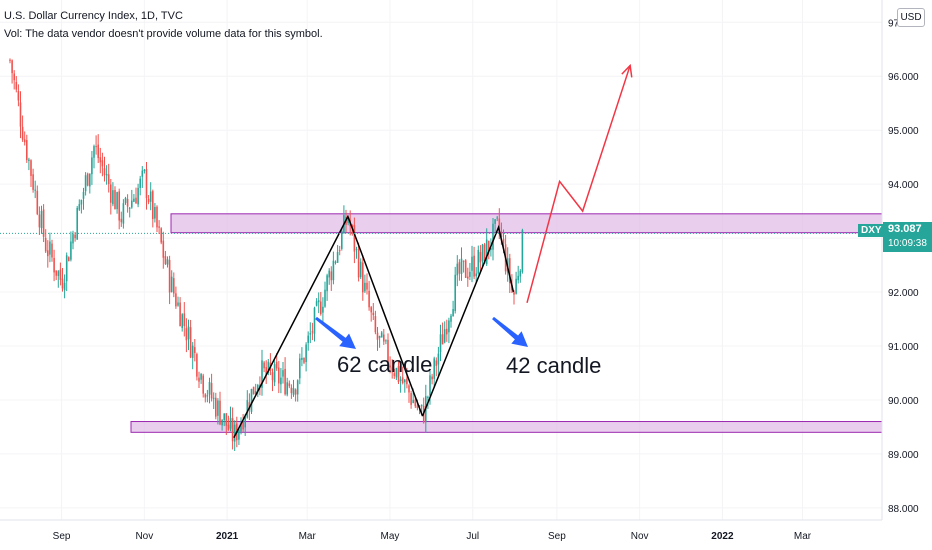 Image resolution: width=932 pixels, height=550 pixels. Describe the element at coordinates (557, 536) in the screenshot. I see `x-tick-label: Sep` at that location.